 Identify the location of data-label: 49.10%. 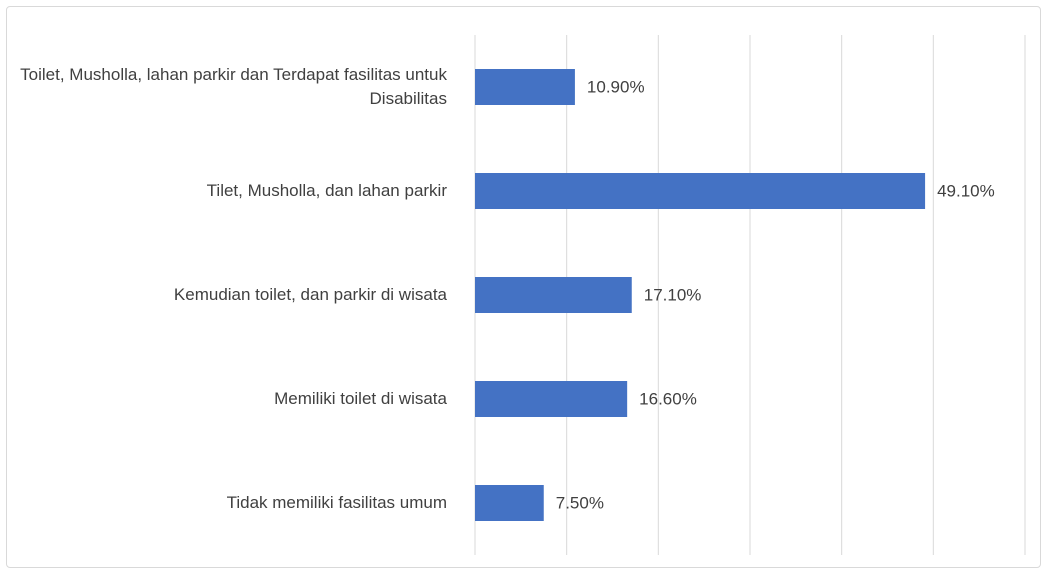
(966, 190).